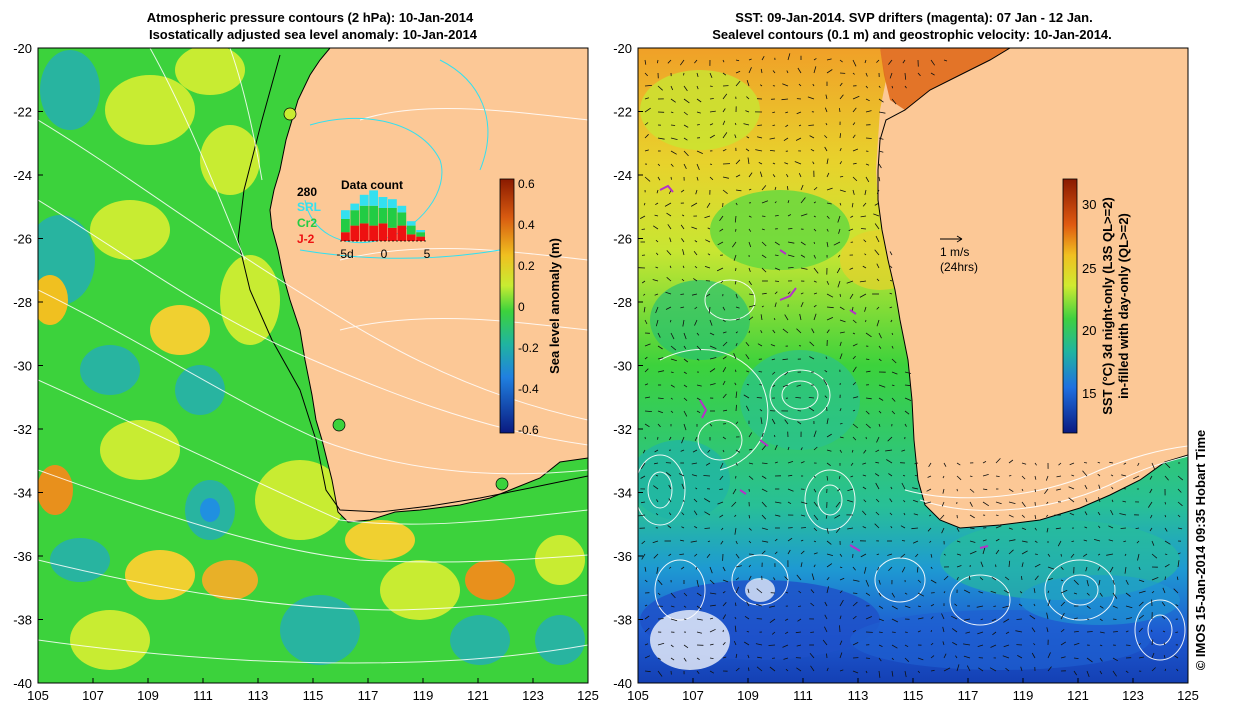 The image size is (1250, 725). Describe the element at coordinates (968, 695) in the screenshot. I see `x-tick-label: 117` at that location.